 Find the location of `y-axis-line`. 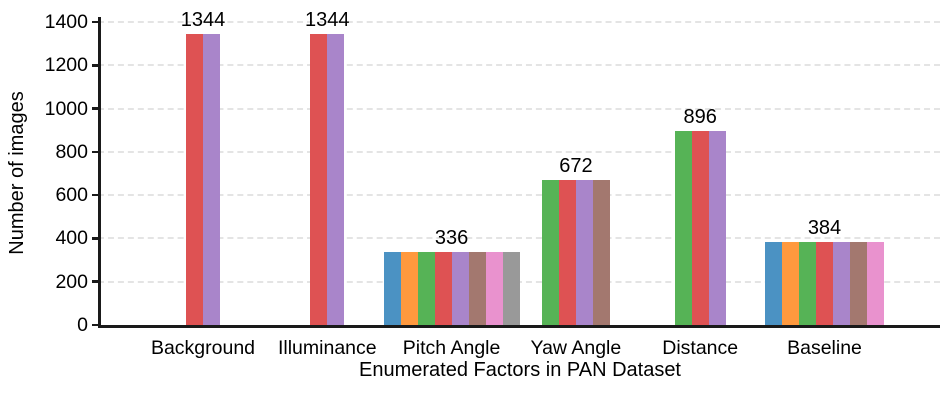

y-axis-line is located at coordinates (99, 172).